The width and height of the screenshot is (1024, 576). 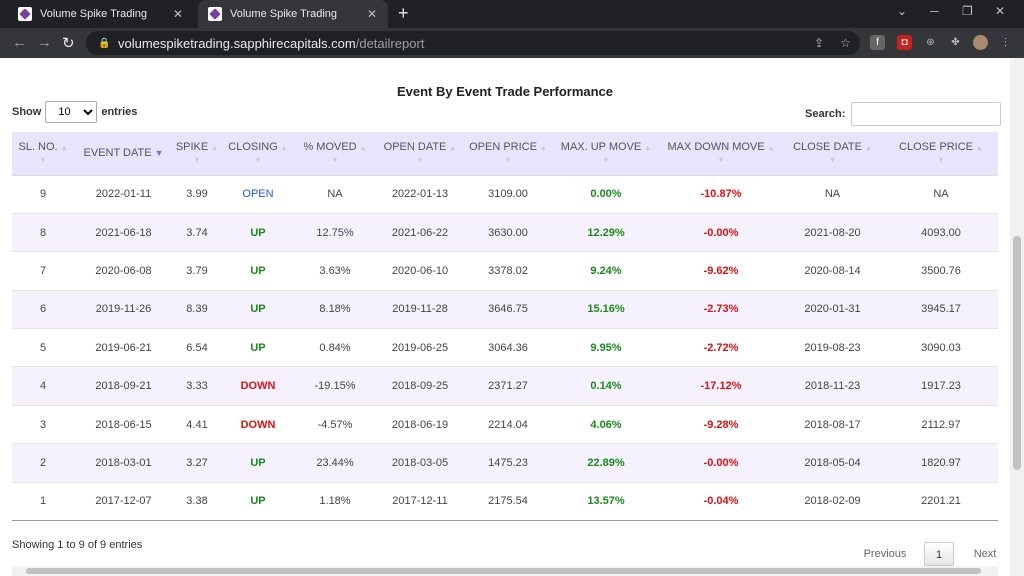 I want to click on page-1-button: 1, so click(x=939, y=554).